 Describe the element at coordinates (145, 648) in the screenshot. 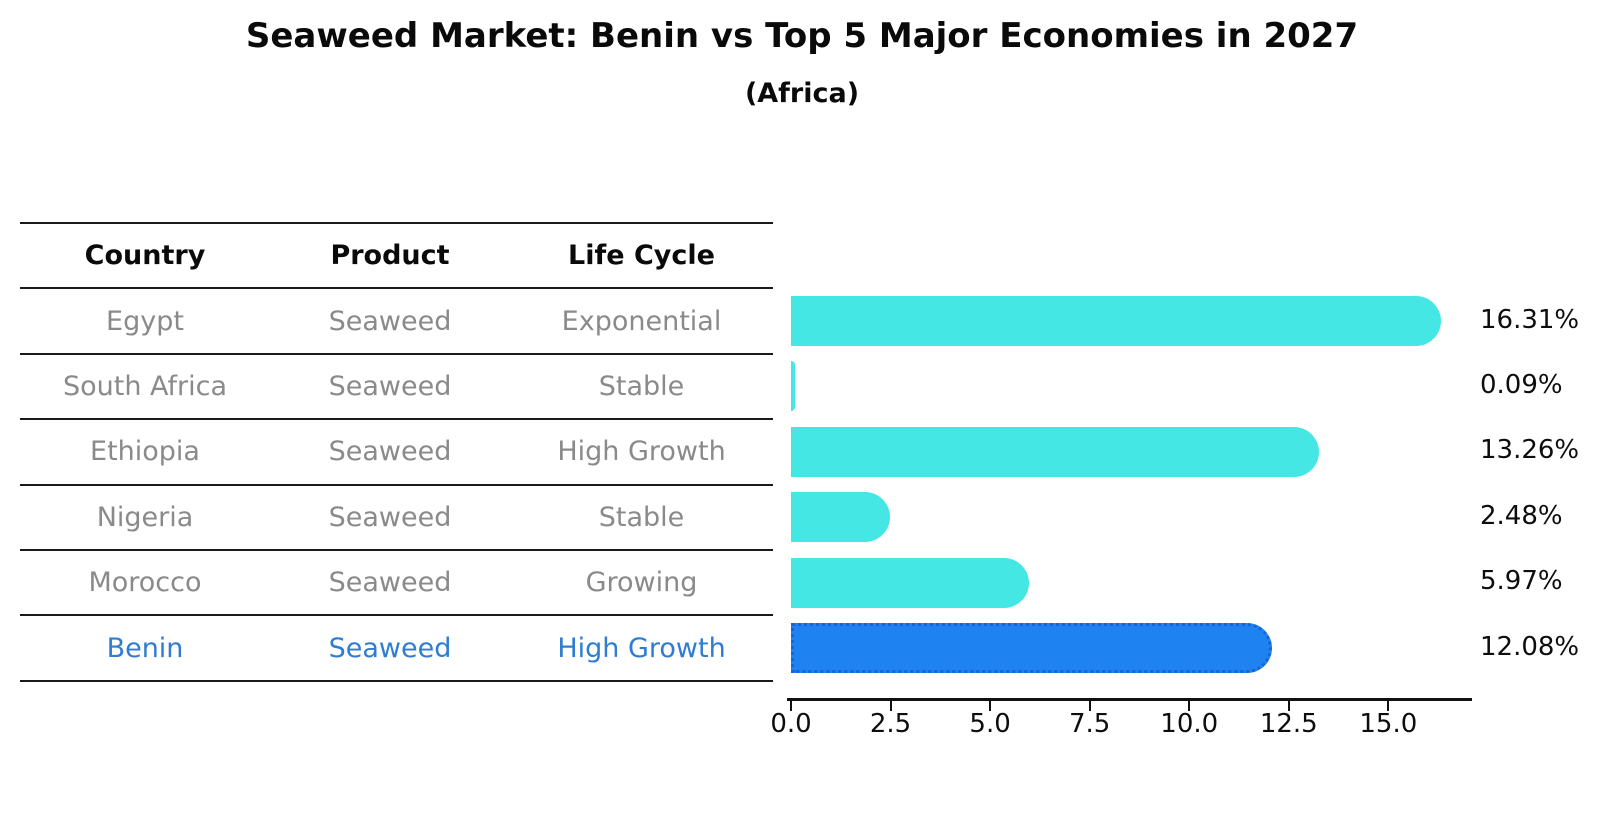

I see `table-cell-country: Benin` at that location.